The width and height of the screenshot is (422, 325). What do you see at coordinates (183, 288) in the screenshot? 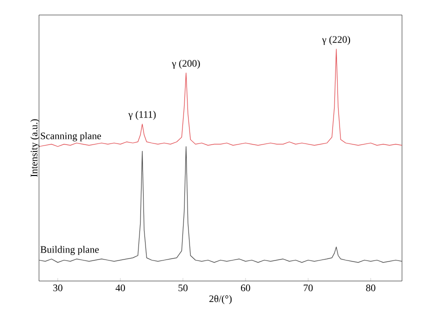
I see `x-tick-label: 50` at bounding box center [183, 288].